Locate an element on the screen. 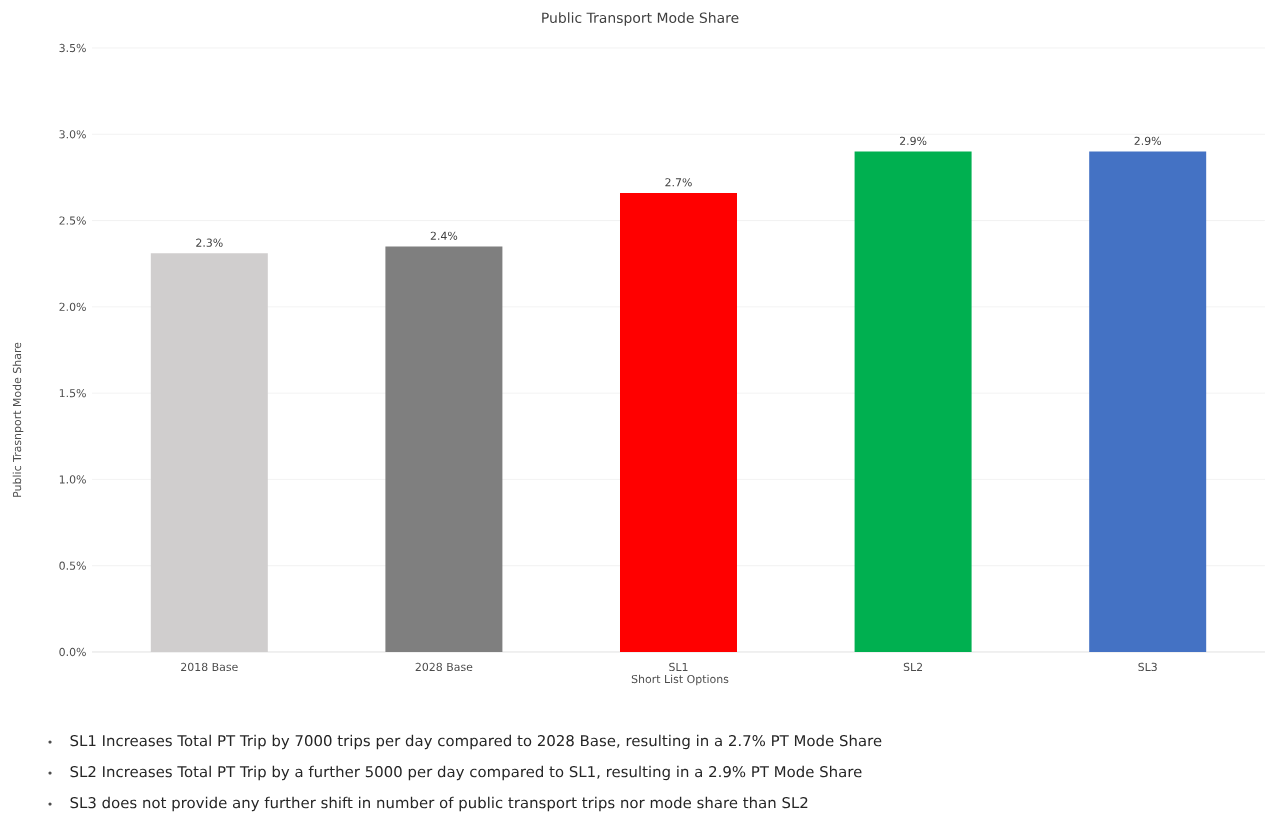 The width and height of the screenshot is (1279, 820). y-axis-title: Public Trasnport Mode Share is located at coordinates (18, 419).